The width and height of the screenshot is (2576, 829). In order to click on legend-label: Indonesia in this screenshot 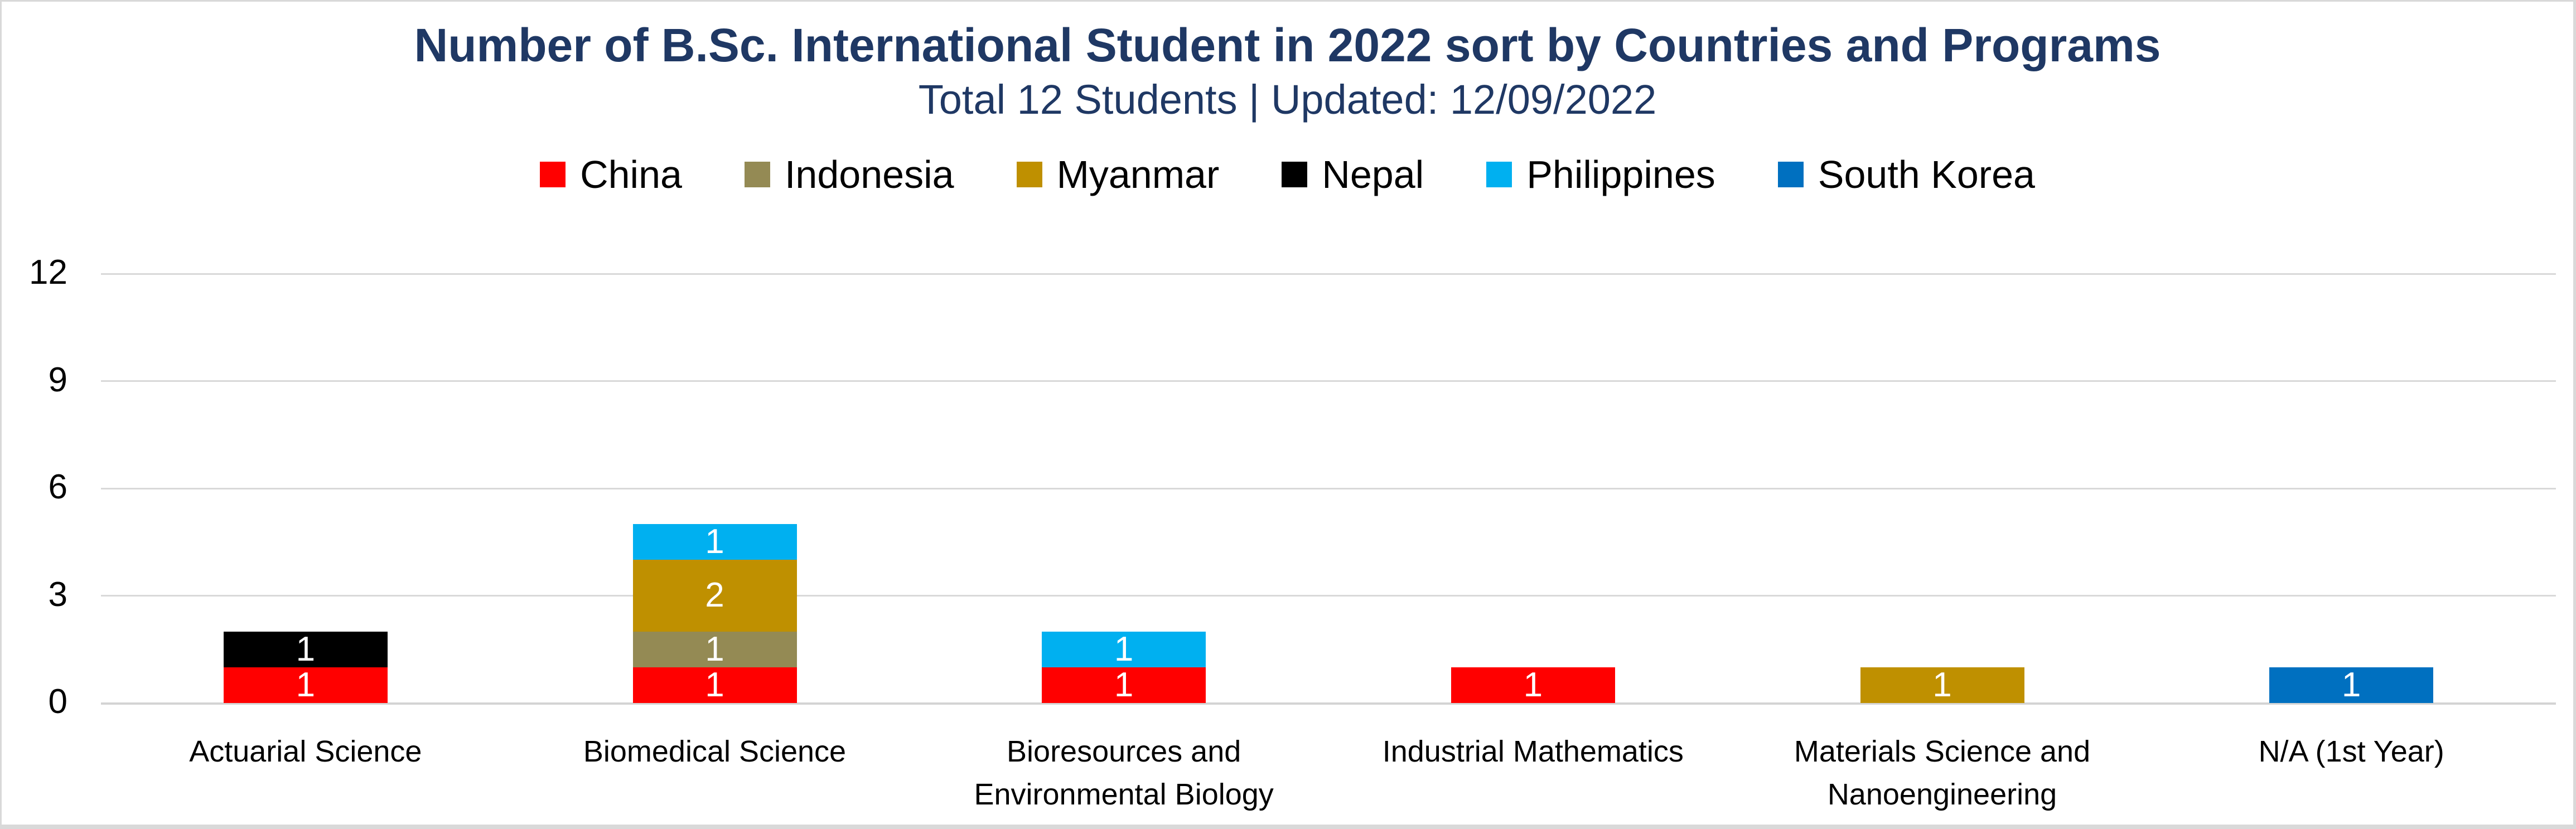, I will do `click(869, 174)`.